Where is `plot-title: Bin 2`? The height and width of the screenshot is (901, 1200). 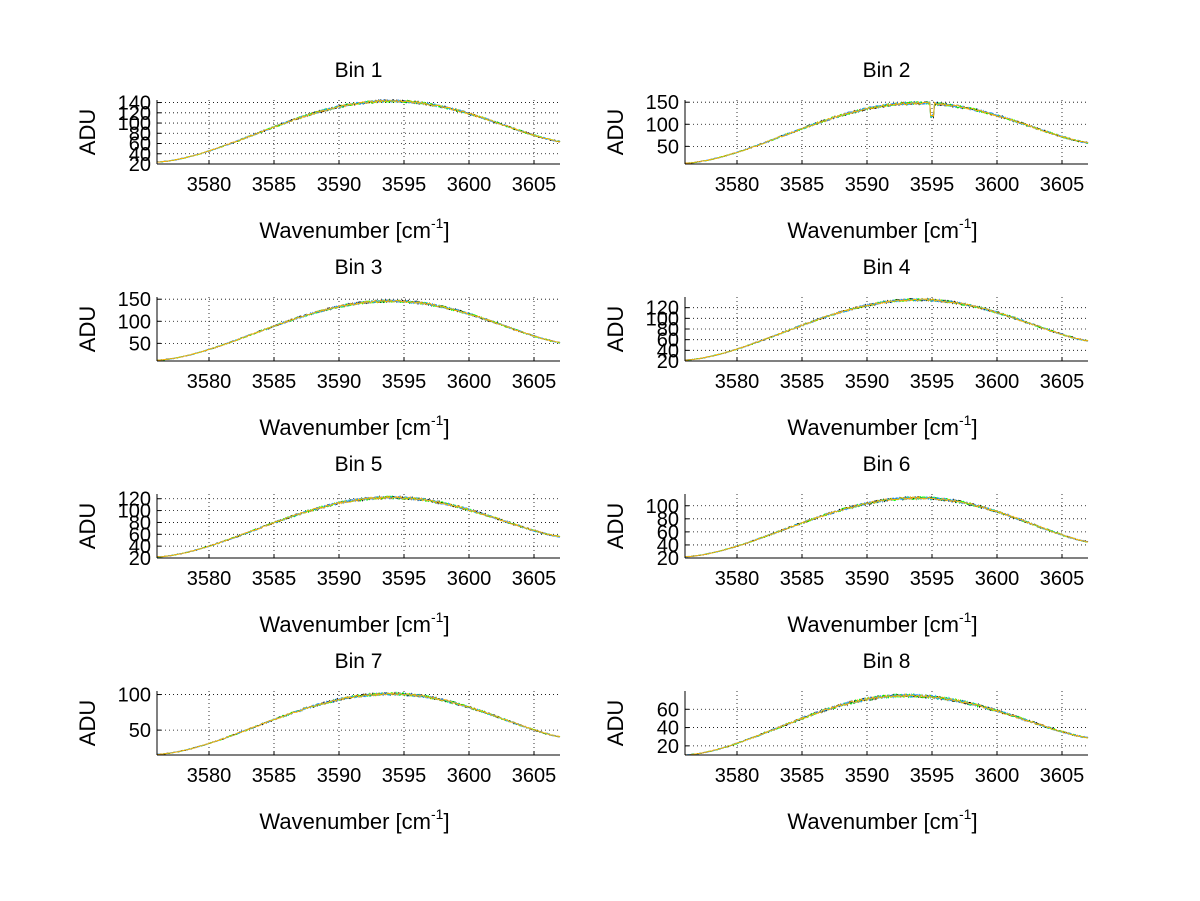
plot-title: Bin 2 is located at coordinates (887, 70).